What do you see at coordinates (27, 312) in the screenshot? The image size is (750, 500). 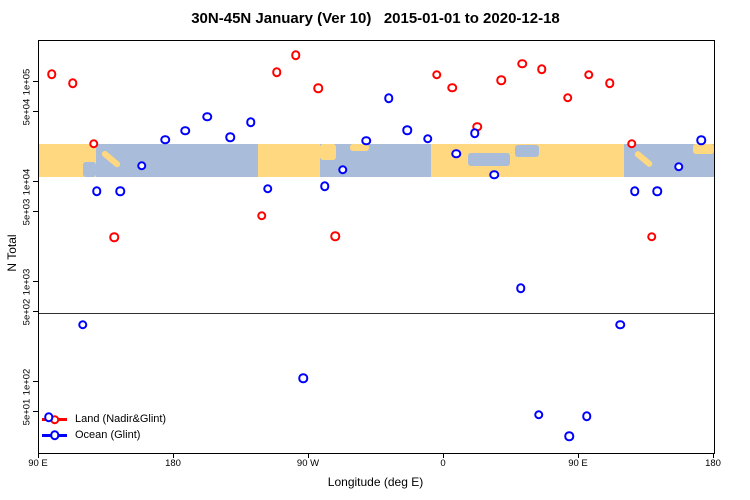 I see `y-axis-tick-label: 5e+02` at bounding box center [27, 312].